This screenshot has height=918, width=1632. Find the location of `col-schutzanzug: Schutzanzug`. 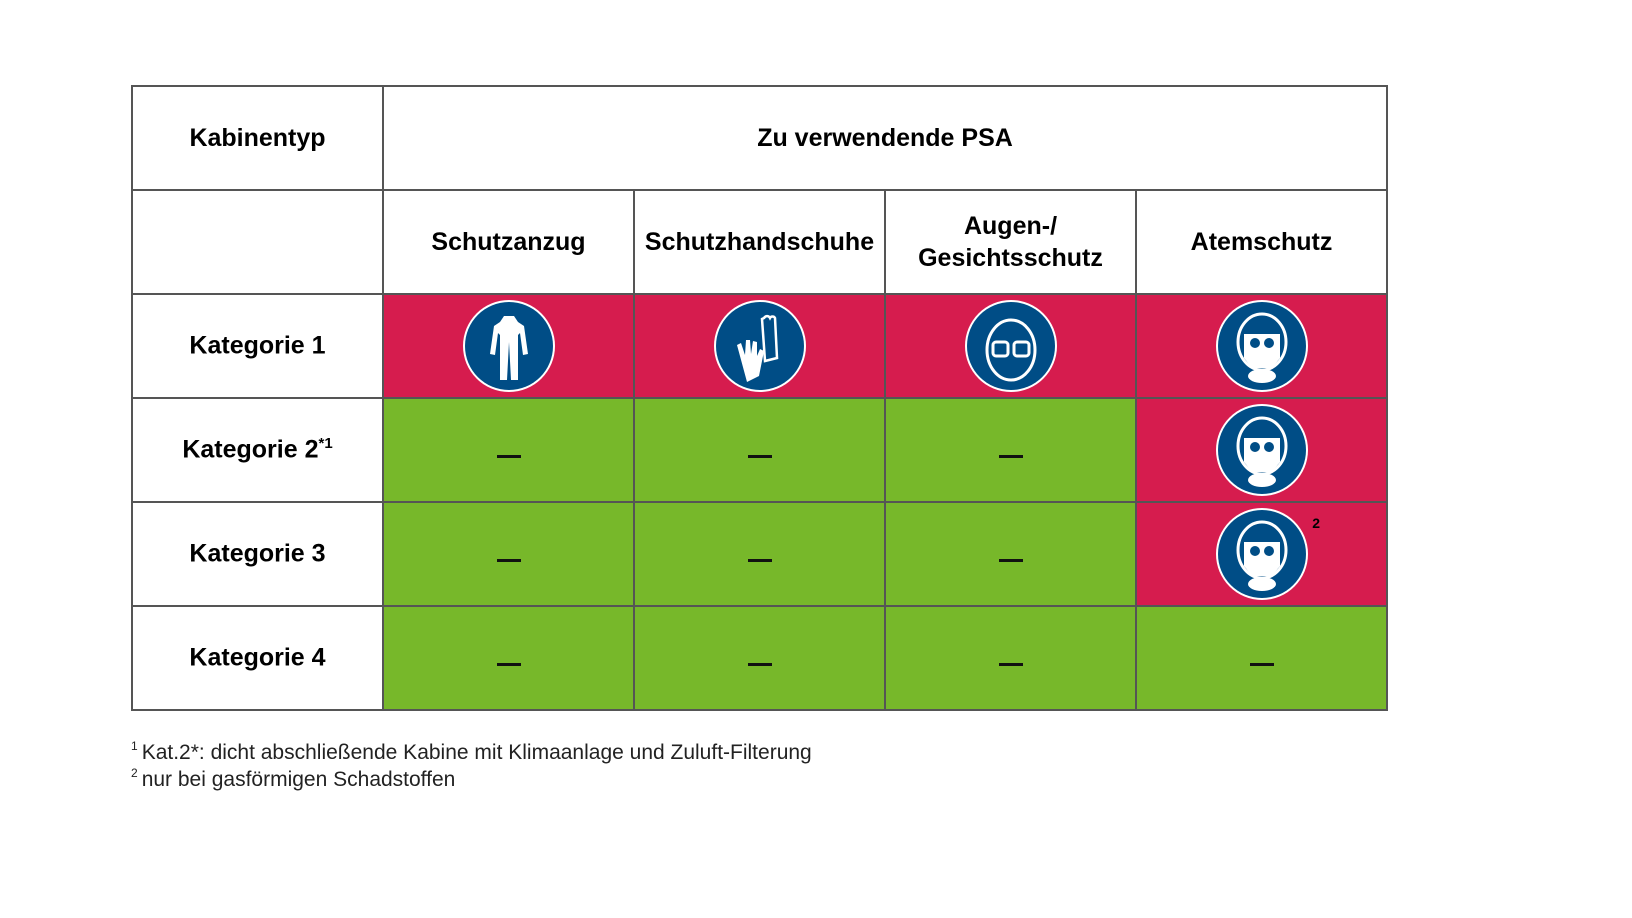

col-schutzanzug: Schutzanzug is located at coordinates (508, 242).